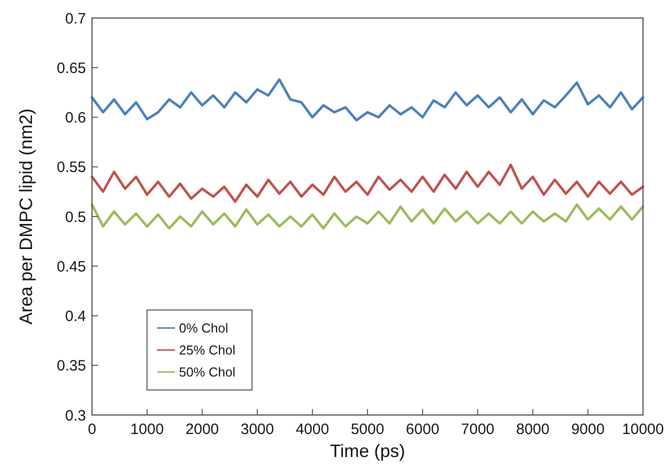 The height and width of the screenshot is (465, 670). What do you see at coordinates (71, 267) in the screenshot?
I see `y-tick-label: 0.45` at bounding box center [71, 267].